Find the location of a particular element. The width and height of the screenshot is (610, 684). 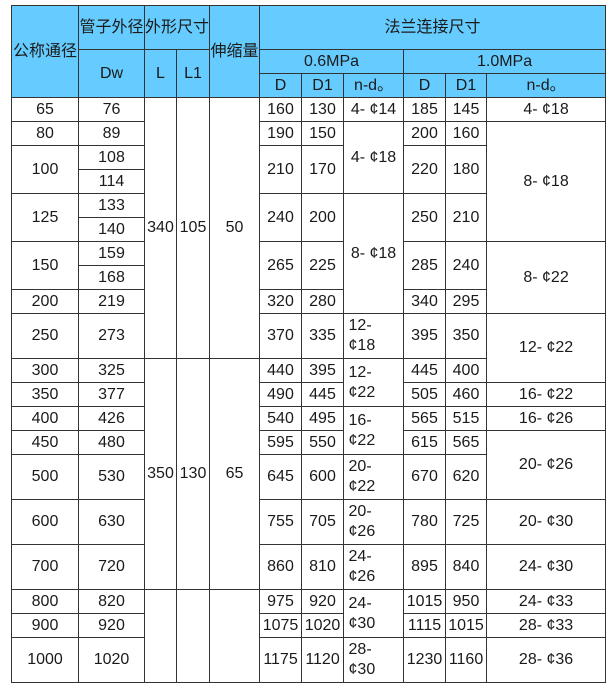

cell-text: 645 is located at coordinates (280, 476).